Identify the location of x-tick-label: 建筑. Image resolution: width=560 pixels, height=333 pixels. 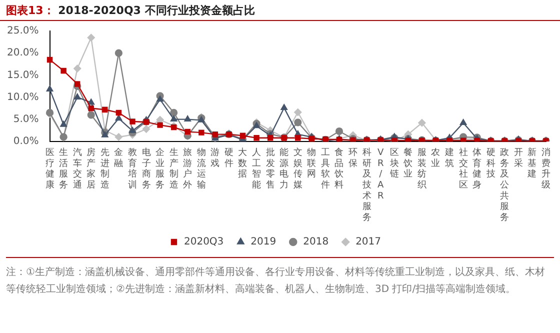
(449, 158).